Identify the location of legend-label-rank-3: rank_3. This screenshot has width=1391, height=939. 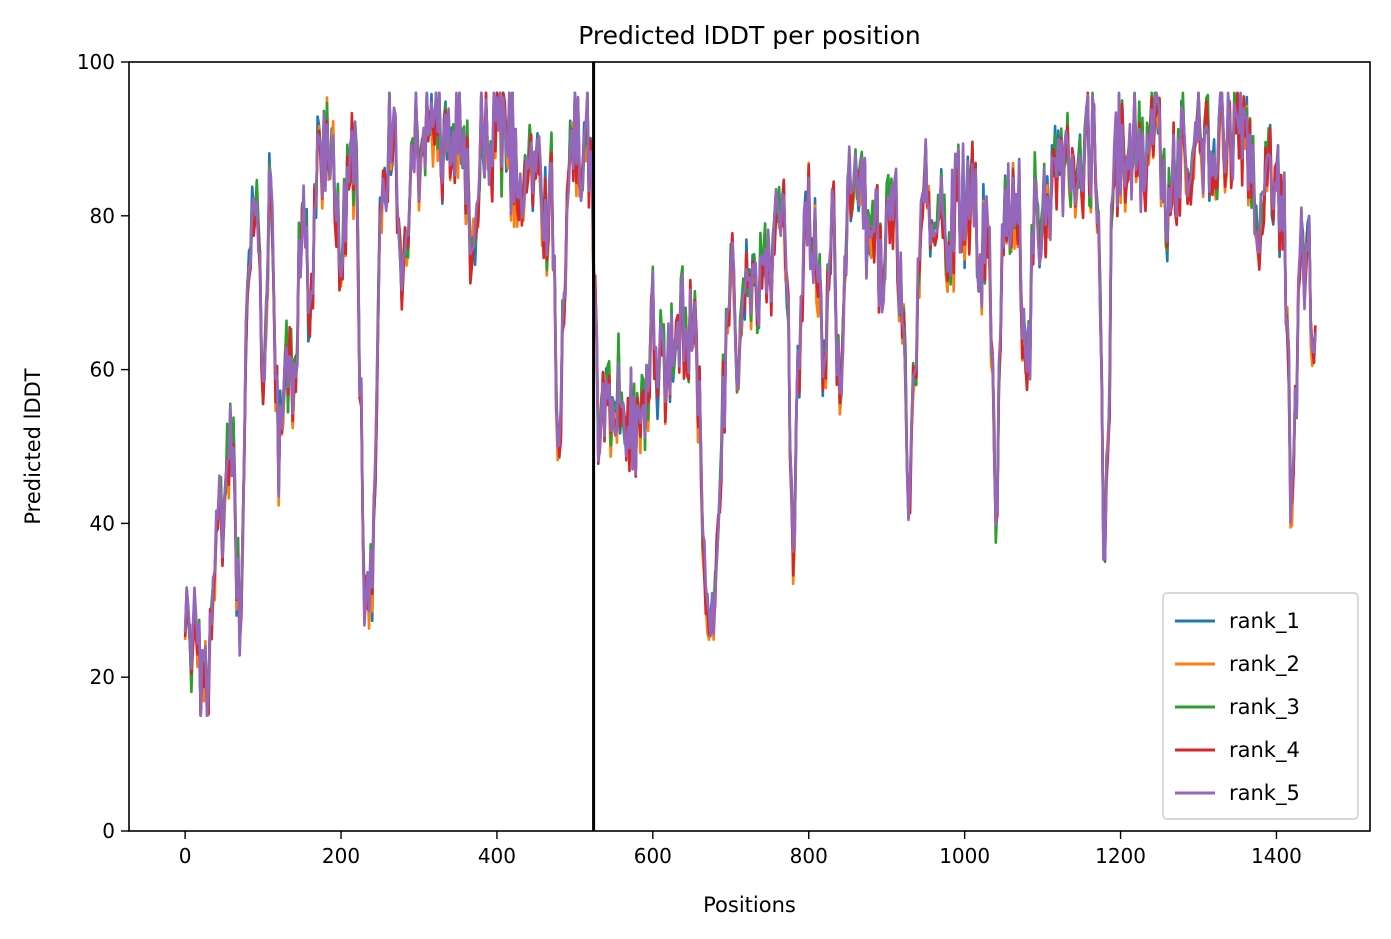
(1264, 707).